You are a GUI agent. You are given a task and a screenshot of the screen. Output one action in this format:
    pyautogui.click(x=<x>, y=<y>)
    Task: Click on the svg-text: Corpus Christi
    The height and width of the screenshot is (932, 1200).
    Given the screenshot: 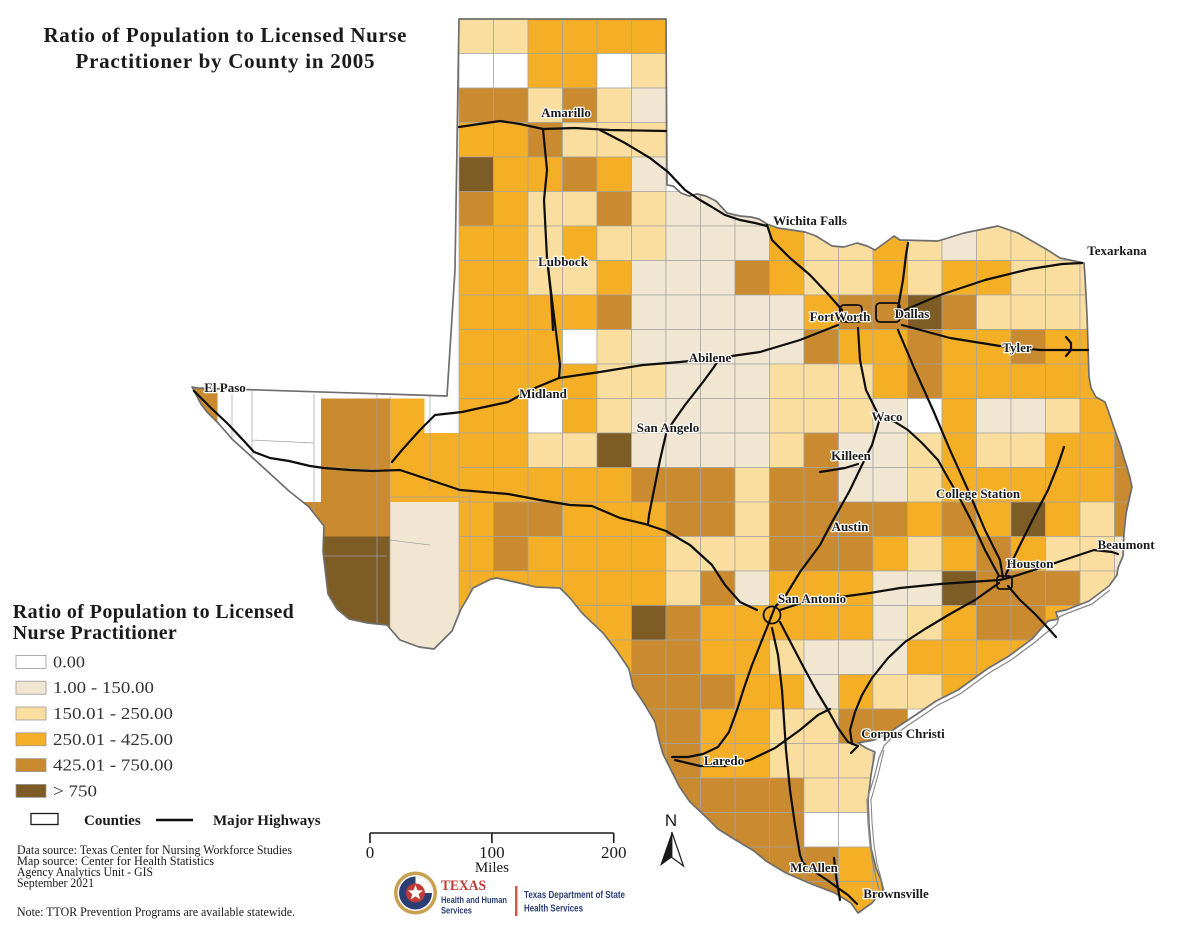 What is the action you would take?
    pyautogui.click(x=903, y=733)
    